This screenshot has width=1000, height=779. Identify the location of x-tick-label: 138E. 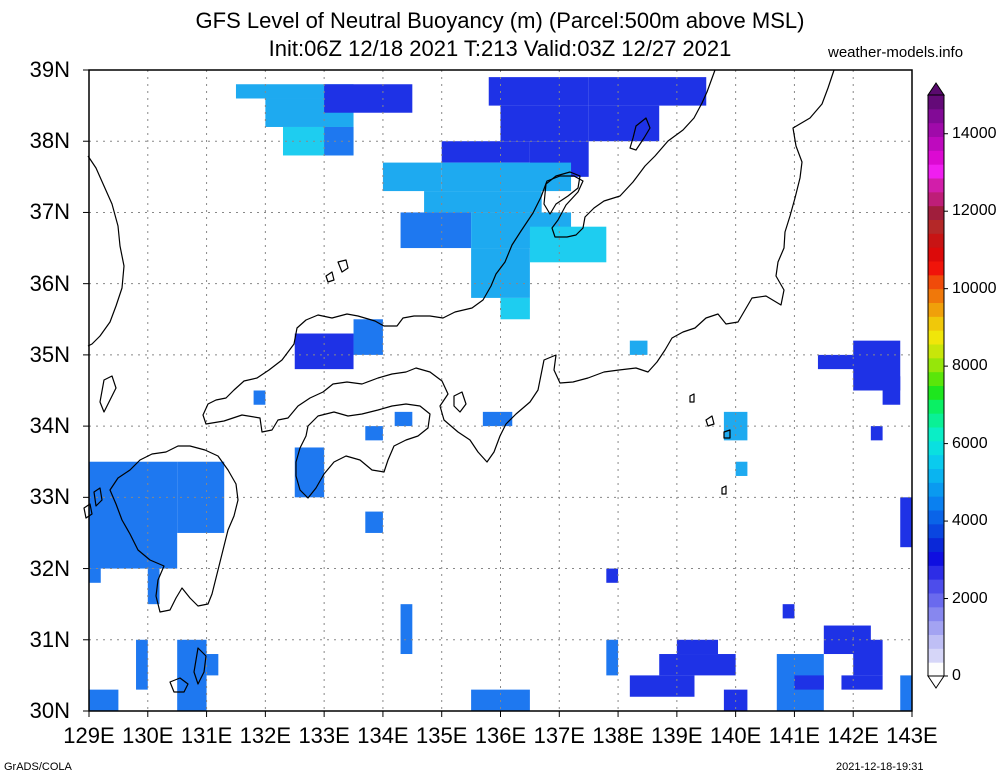
(618, 735).